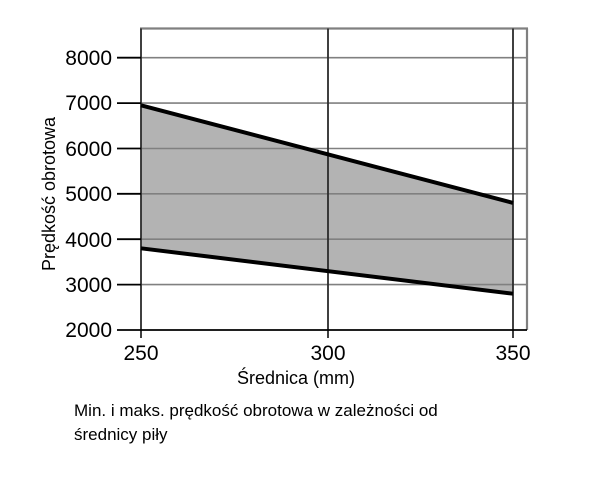 Image resolution: width=614 pixels, height=488 pixels. What do you see at coordinates (88, 240) in the screenshot?
I see `y-tick-label-4000: 4000` at bounding box center [88, 240].